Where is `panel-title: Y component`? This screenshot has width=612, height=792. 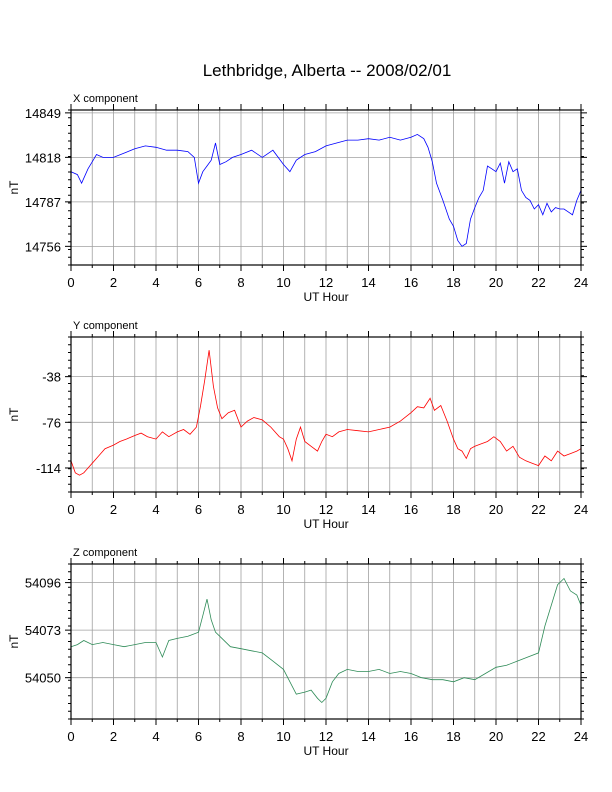 panel-title: Y component is located at coordinates (105, 326).